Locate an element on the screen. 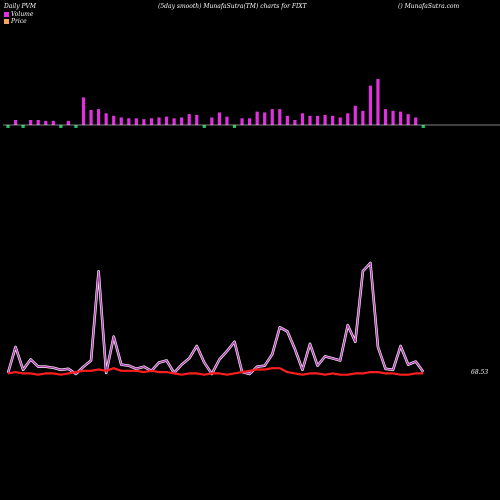 This screenshot has height=500, width=500. chart-header-source: () MunafaSutra.com is located at coordinates (429, 6).